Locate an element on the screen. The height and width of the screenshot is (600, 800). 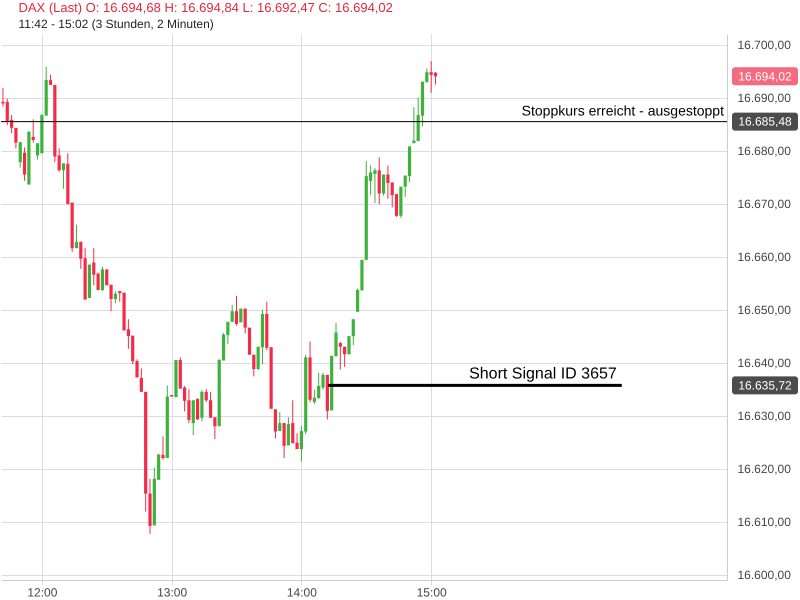
y-tick-label: 16.630,00 is located at coordinates (765, 416).